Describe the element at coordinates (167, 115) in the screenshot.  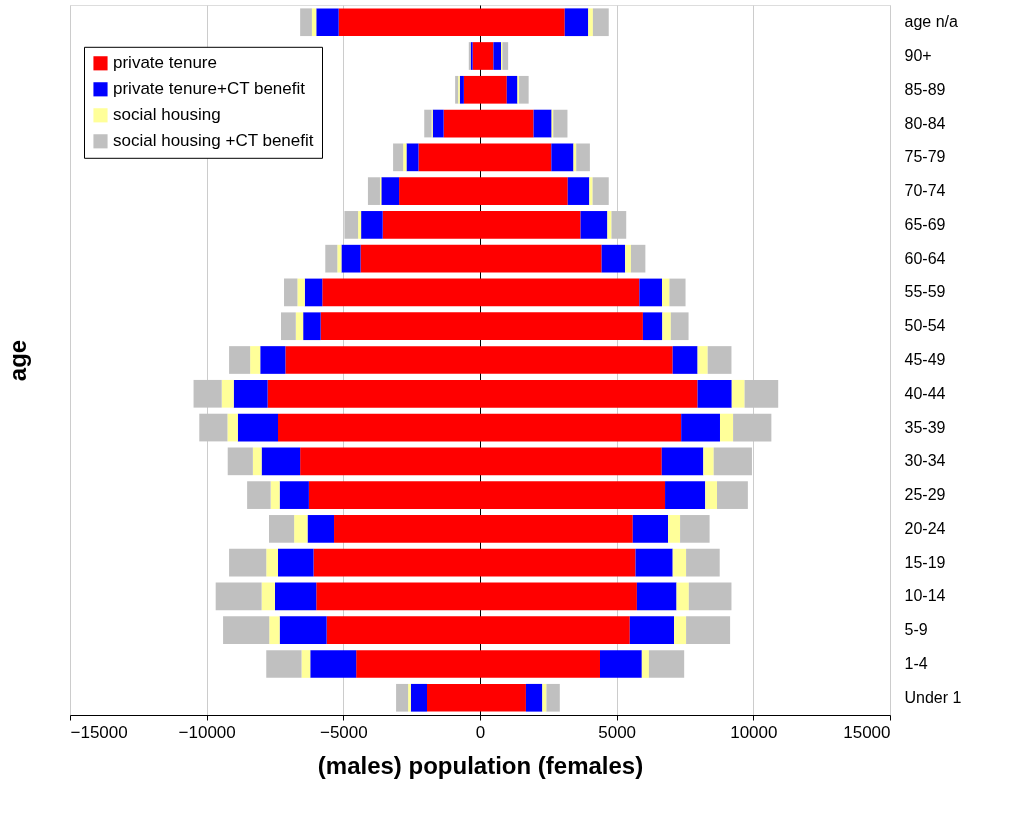
I see `legend-label: social housing` at that location.